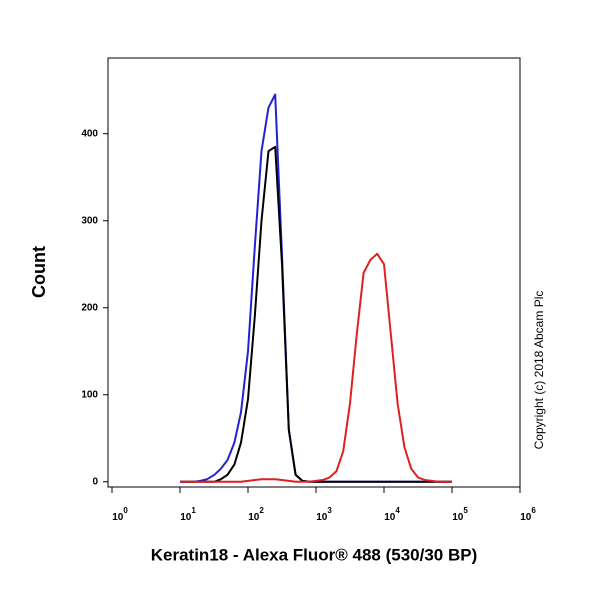 The image size is (600, 605). What do you see at coordinates (39, 272) in the screenshot?
I see `y-axis-label: Count` at bounding box center [39, 272].